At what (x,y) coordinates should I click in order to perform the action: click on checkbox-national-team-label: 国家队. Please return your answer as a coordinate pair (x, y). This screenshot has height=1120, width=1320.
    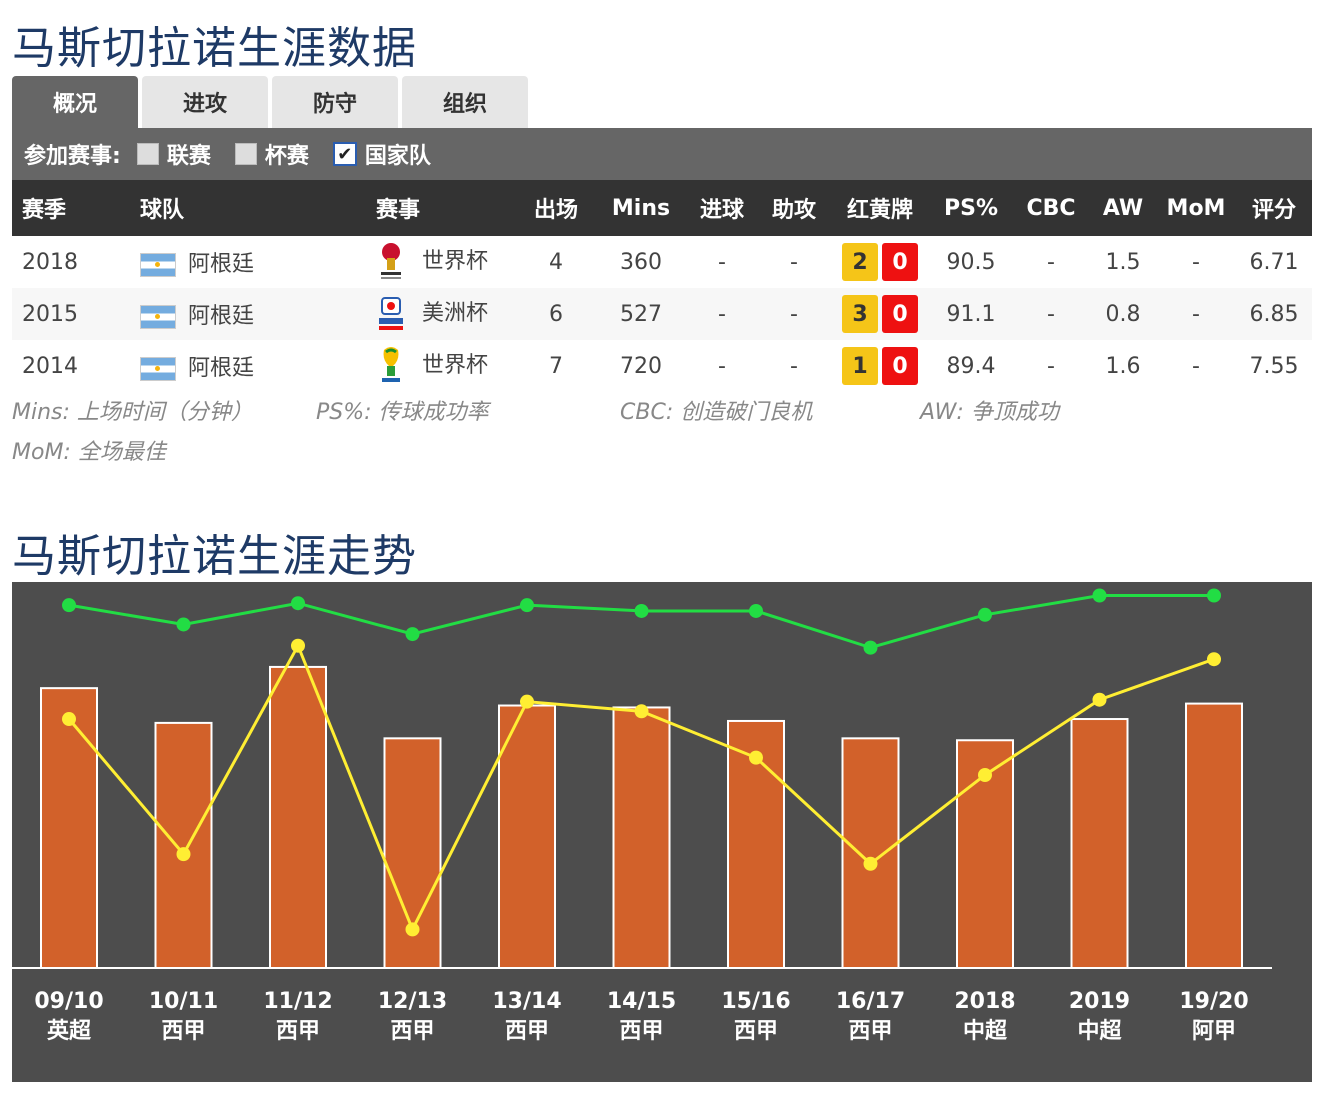
    Looking at the image, I should click on (397, 156).